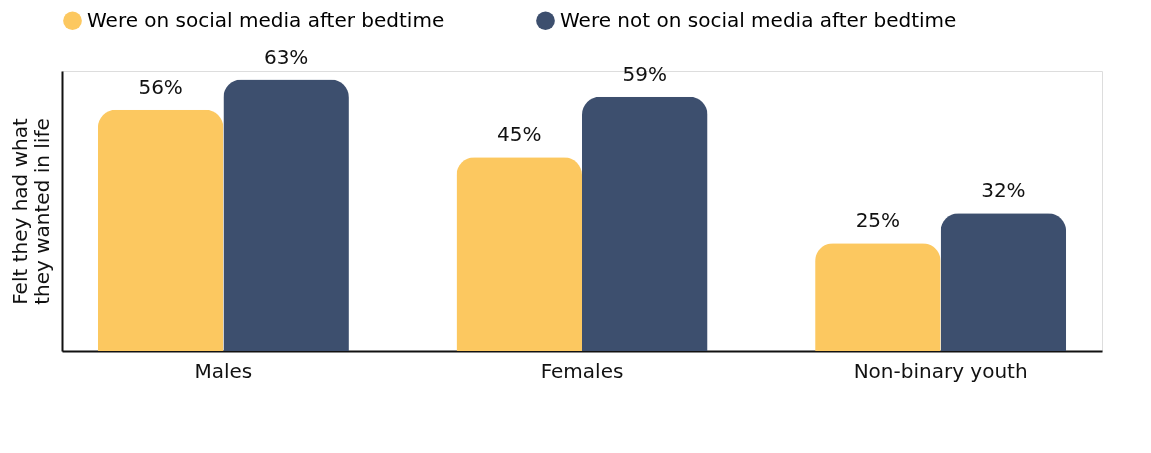 The height and width of the screenshot is (453, 1151). I want to click on data-label: 45%, so click(519, 134).